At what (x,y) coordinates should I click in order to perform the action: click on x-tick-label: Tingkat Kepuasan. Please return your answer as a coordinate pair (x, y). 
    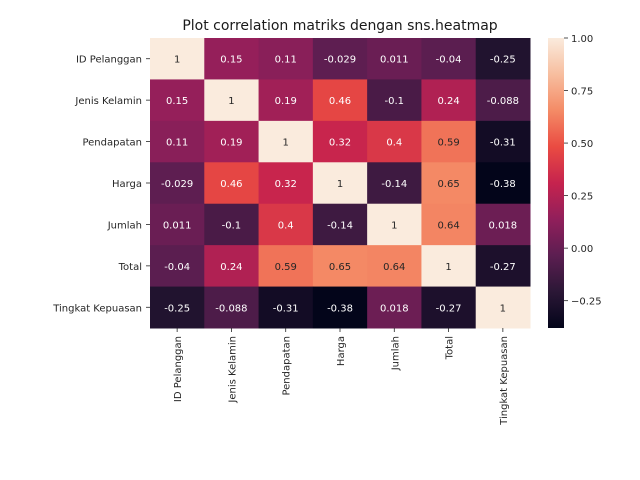
    Looking at the image, I should click on (504, 381).